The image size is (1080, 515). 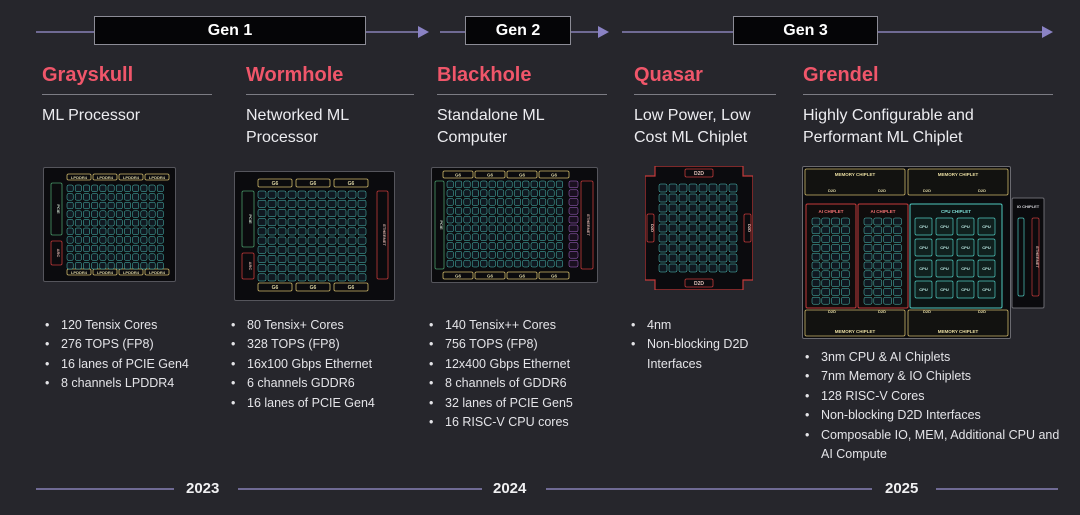 What do you see at coordinates (382, 235) in the screenshot?
I see `ethernet-block` at bounding box center [382, 235].